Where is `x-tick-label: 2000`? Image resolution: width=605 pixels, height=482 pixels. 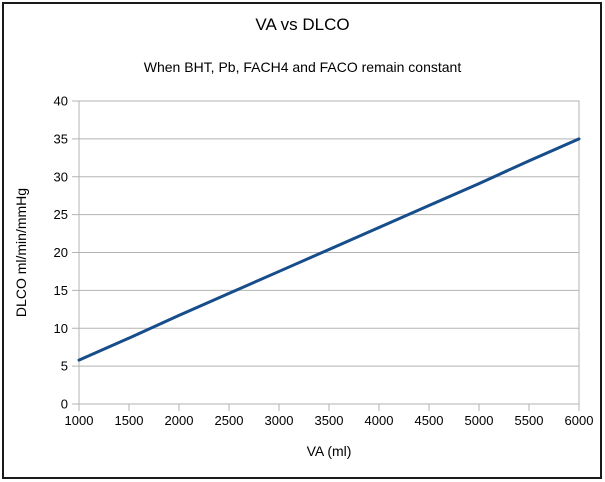
x-tick-label: 2000 is located at coordinates (179, 420).